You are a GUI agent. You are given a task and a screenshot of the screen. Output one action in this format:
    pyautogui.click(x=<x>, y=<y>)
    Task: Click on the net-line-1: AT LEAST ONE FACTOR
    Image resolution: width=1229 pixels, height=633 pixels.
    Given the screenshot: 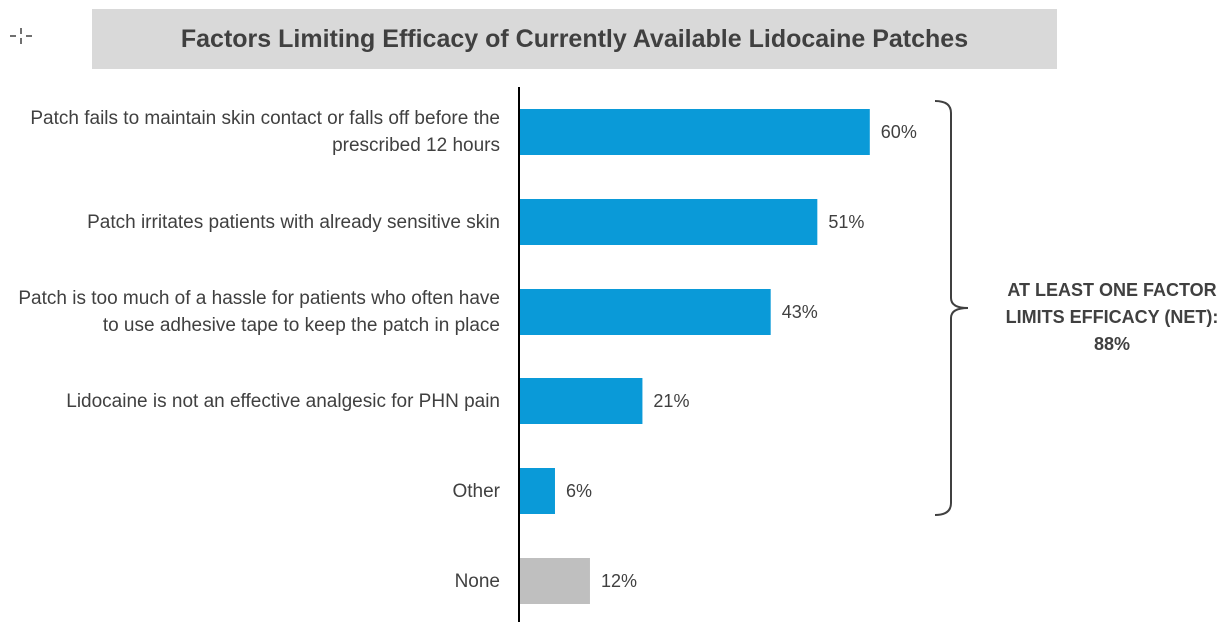 What is the action you would take?
    pyautogui.click(x=1112, y=290)
    